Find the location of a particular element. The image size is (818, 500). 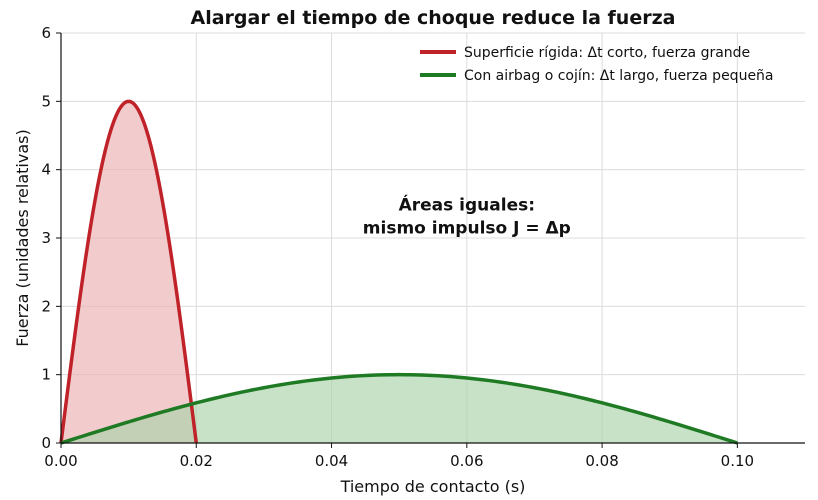

series-area-rigid is located at coordinates (129, 272).